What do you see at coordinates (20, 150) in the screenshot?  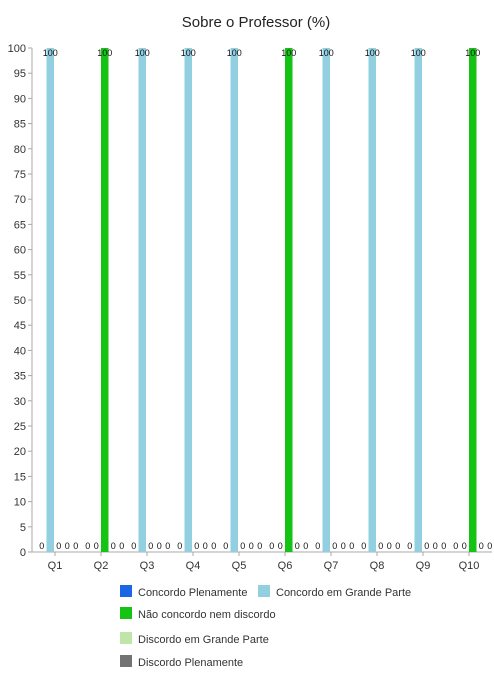 I see `y-tick-label: 80` at bounding box center [20, 150].